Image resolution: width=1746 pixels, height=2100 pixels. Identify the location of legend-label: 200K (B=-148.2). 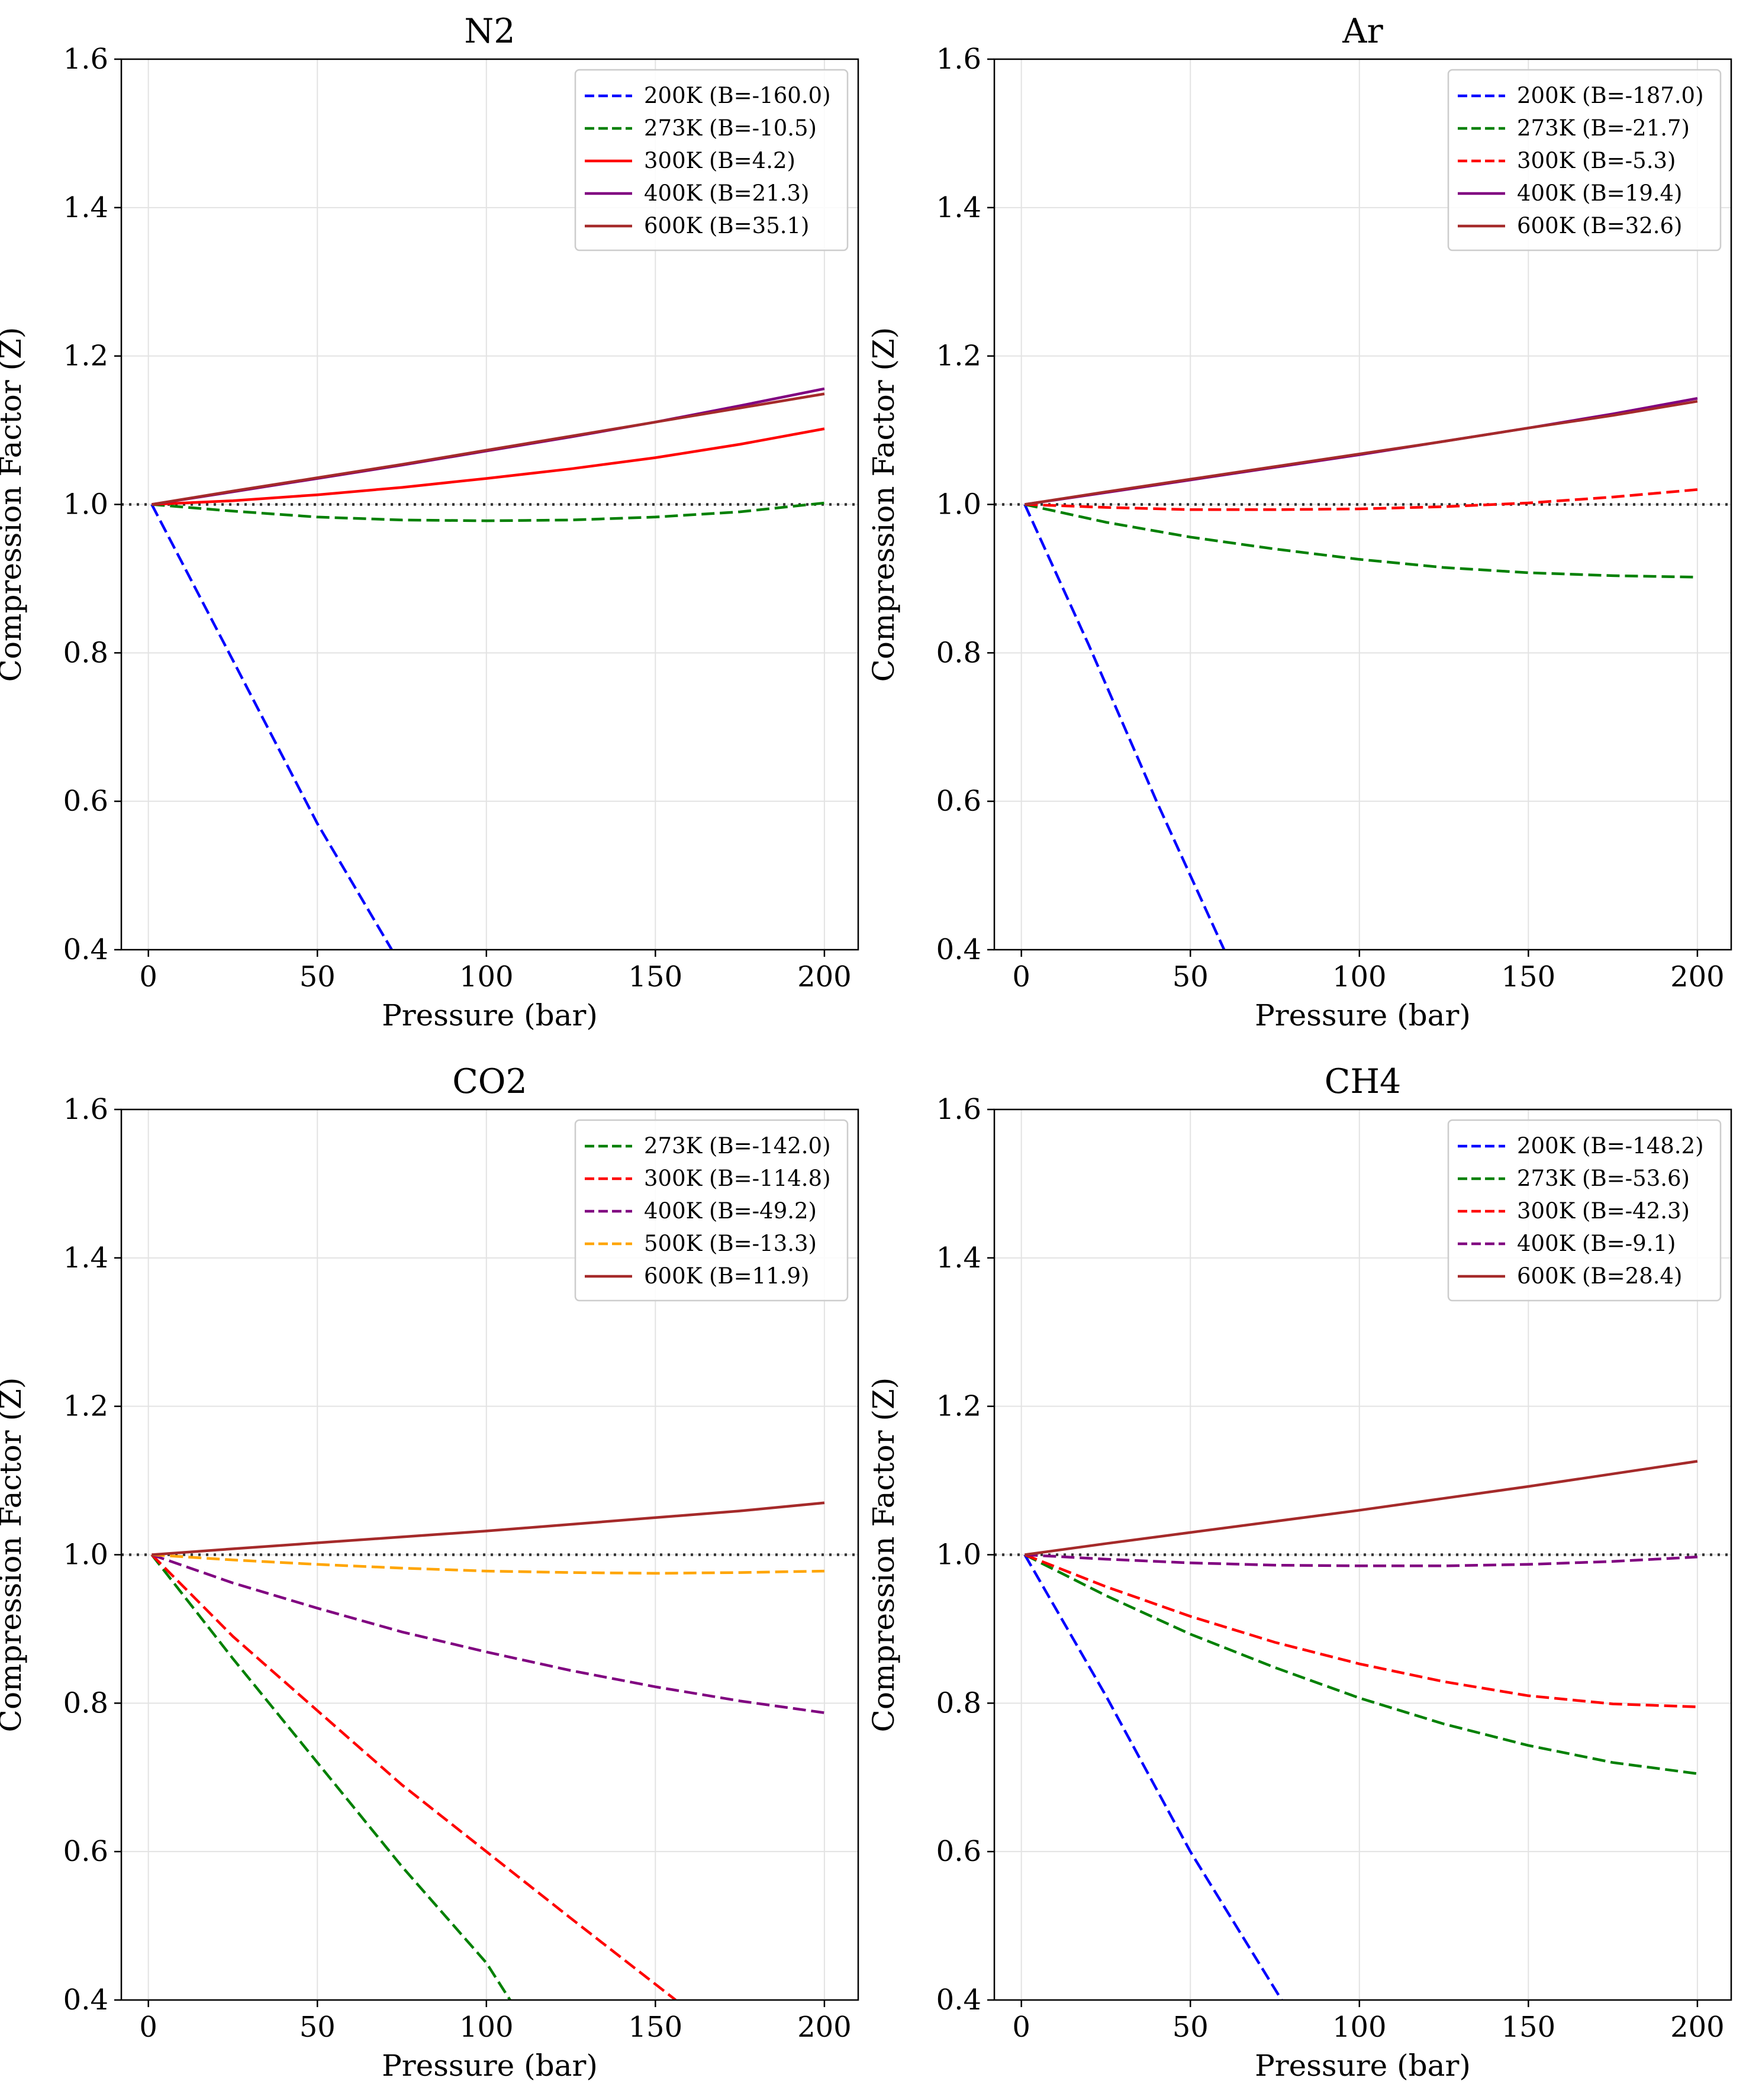
(1610, 1146).